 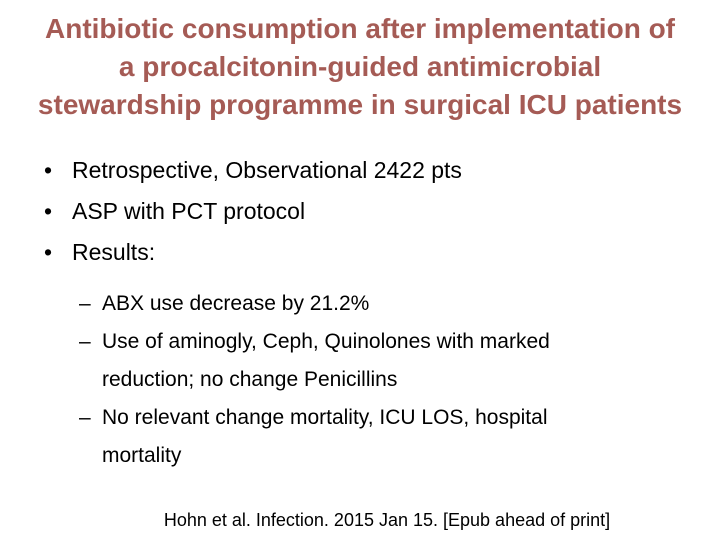 I want to click on bullet-item-results: • Results:, so click(x=360, y=252).